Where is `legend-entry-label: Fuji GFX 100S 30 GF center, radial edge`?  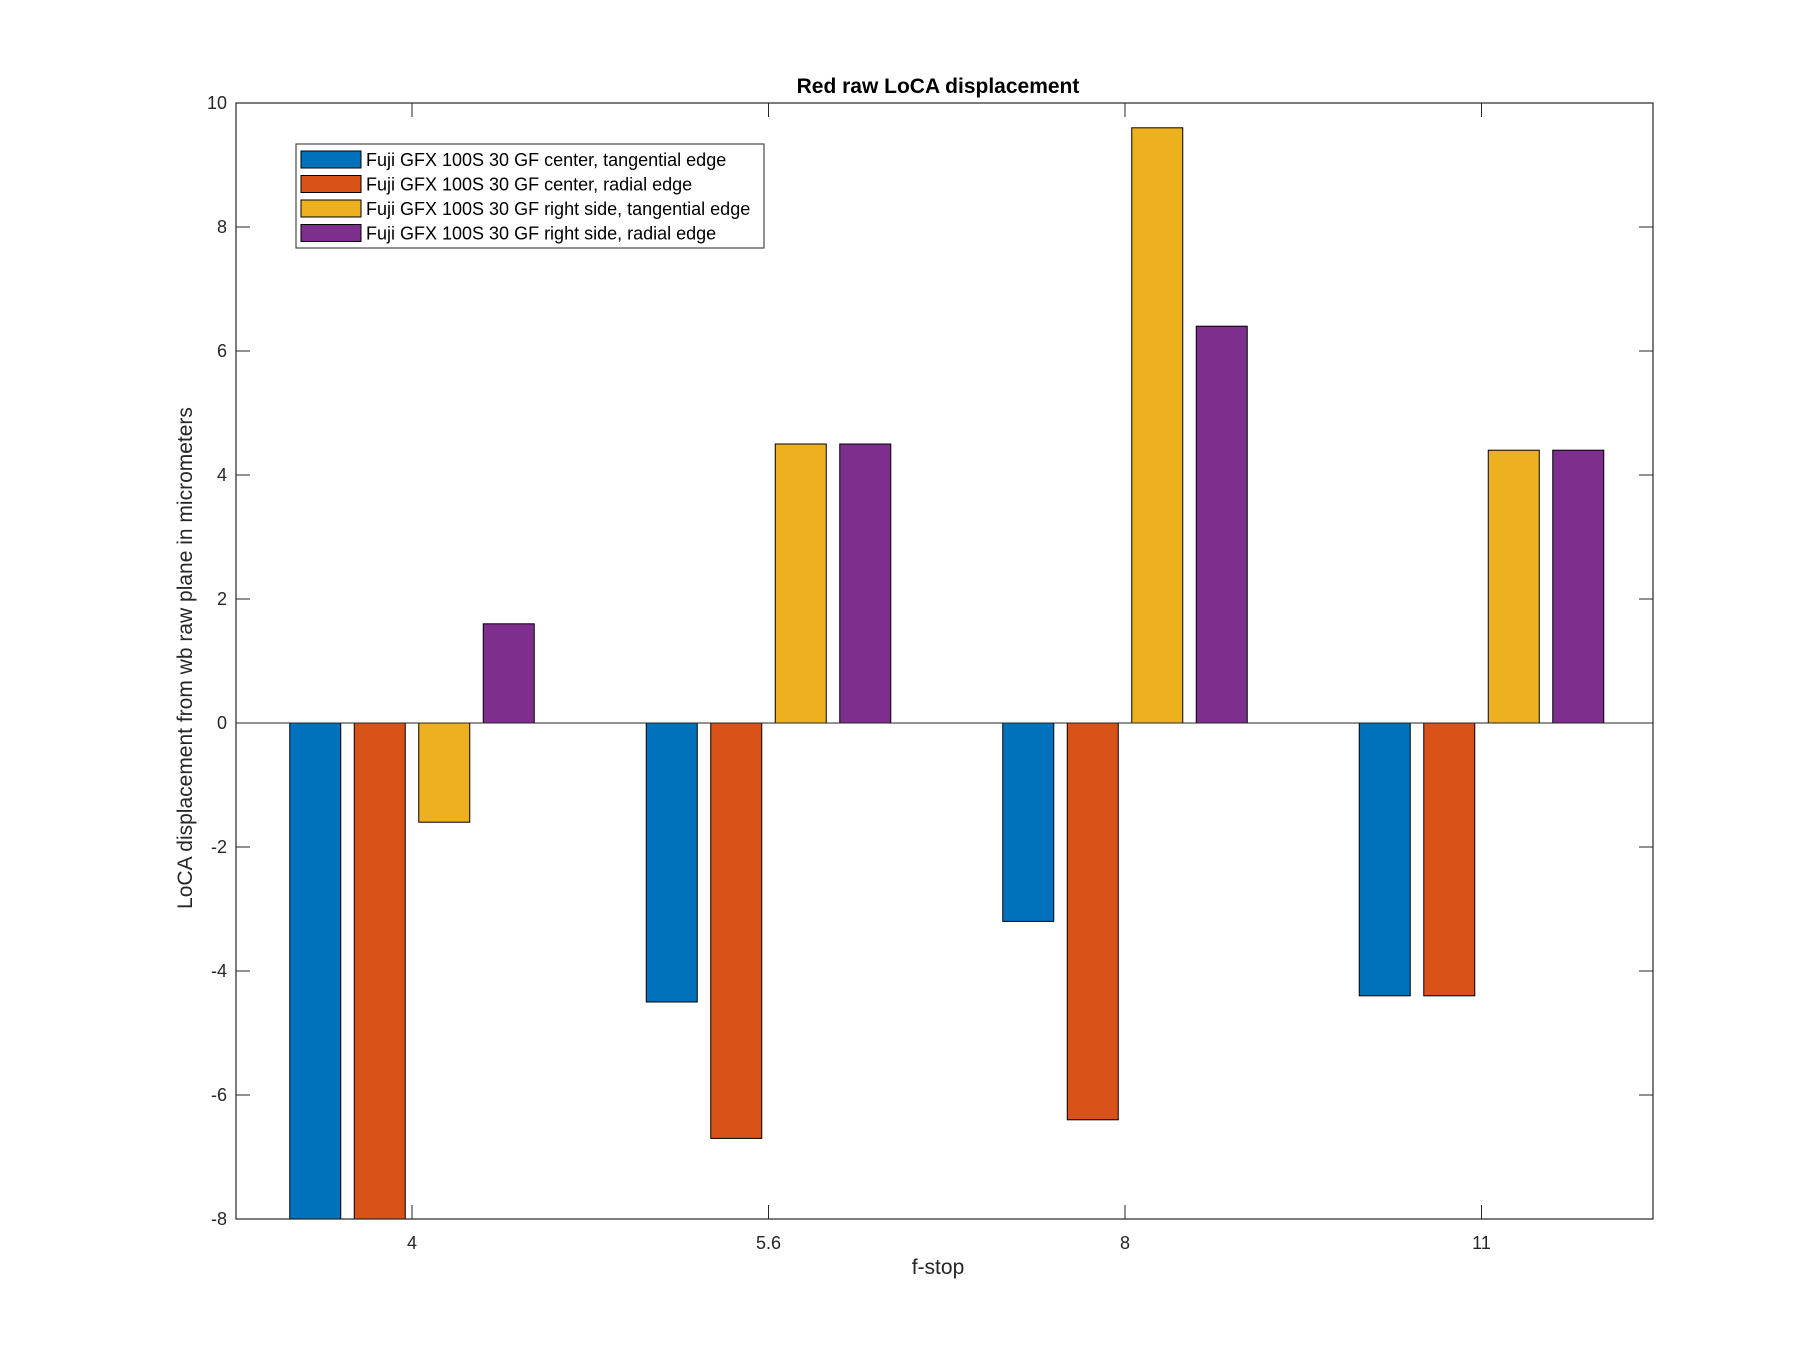 legend-entry-label: Fuji GFX 100S 30 GF center, radial edge is located at coordinates (529, 185).